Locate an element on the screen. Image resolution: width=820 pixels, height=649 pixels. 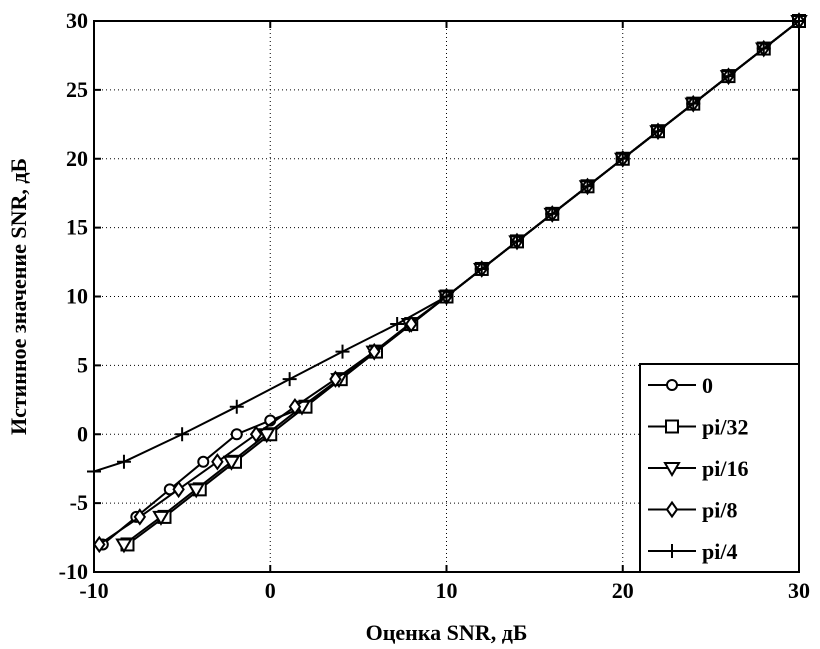
y-tick-label: 25 is located at coordinates (77, 89).